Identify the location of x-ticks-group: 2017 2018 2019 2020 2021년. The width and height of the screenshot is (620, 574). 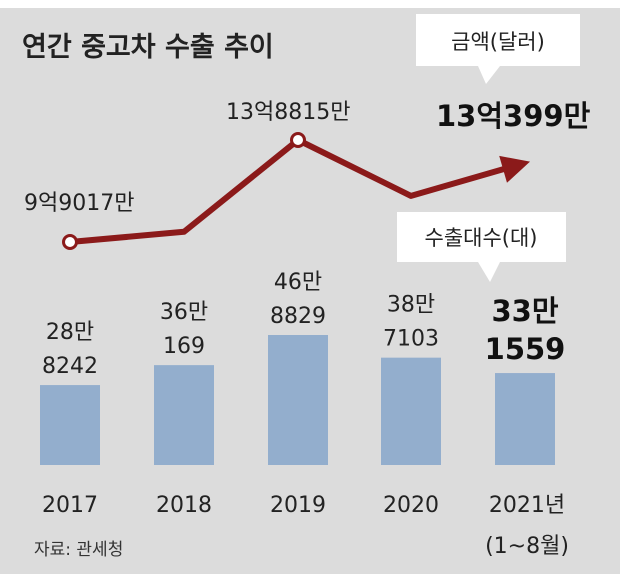
(303, 505).